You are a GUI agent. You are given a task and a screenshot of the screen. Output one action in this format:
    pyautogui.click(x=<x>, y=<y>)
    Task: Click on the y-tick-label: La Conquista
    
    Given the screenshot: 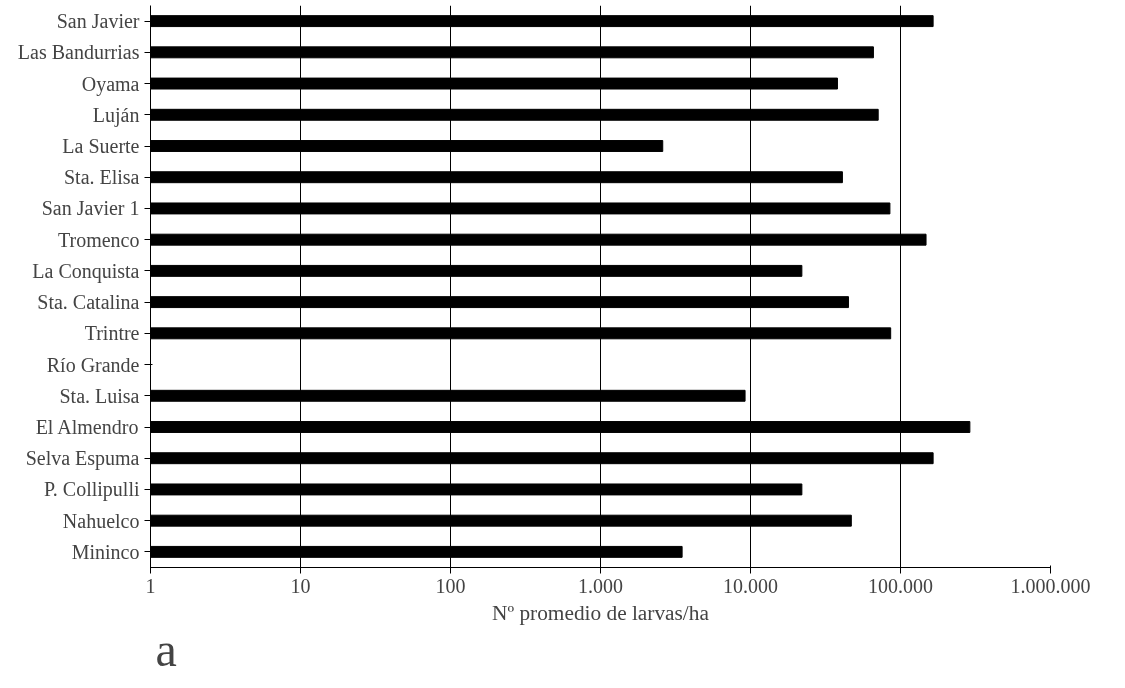 What is the action you would take?
    pyautogui.click(x=86, y=271)
    